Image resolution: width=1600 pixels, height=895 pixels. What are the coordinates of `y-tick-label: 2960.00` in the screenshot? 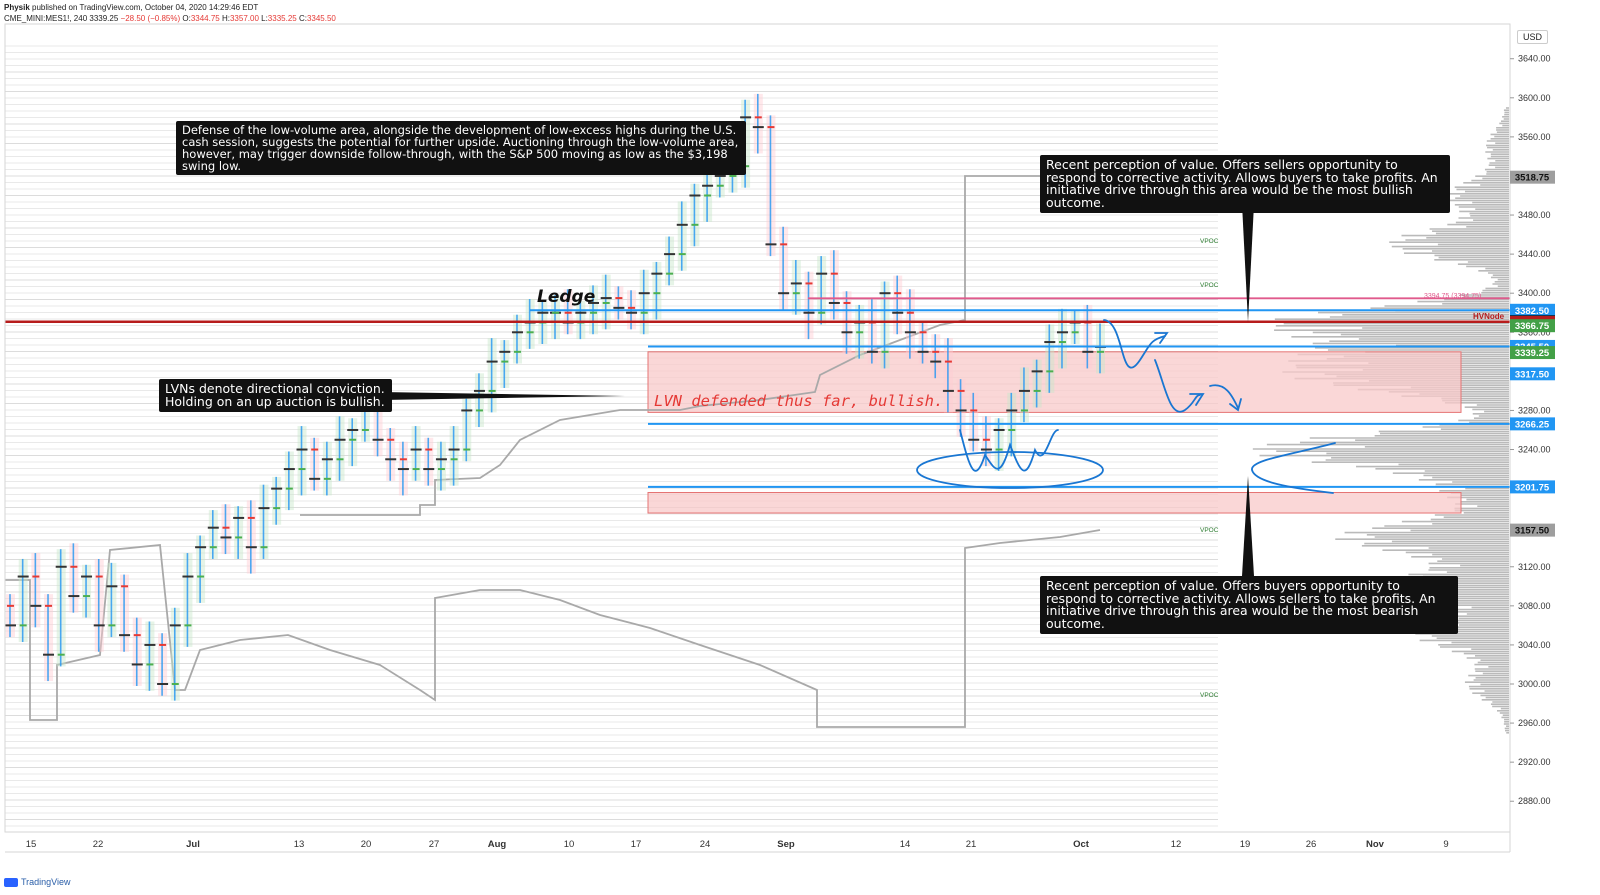 It's located at (1534, 723).